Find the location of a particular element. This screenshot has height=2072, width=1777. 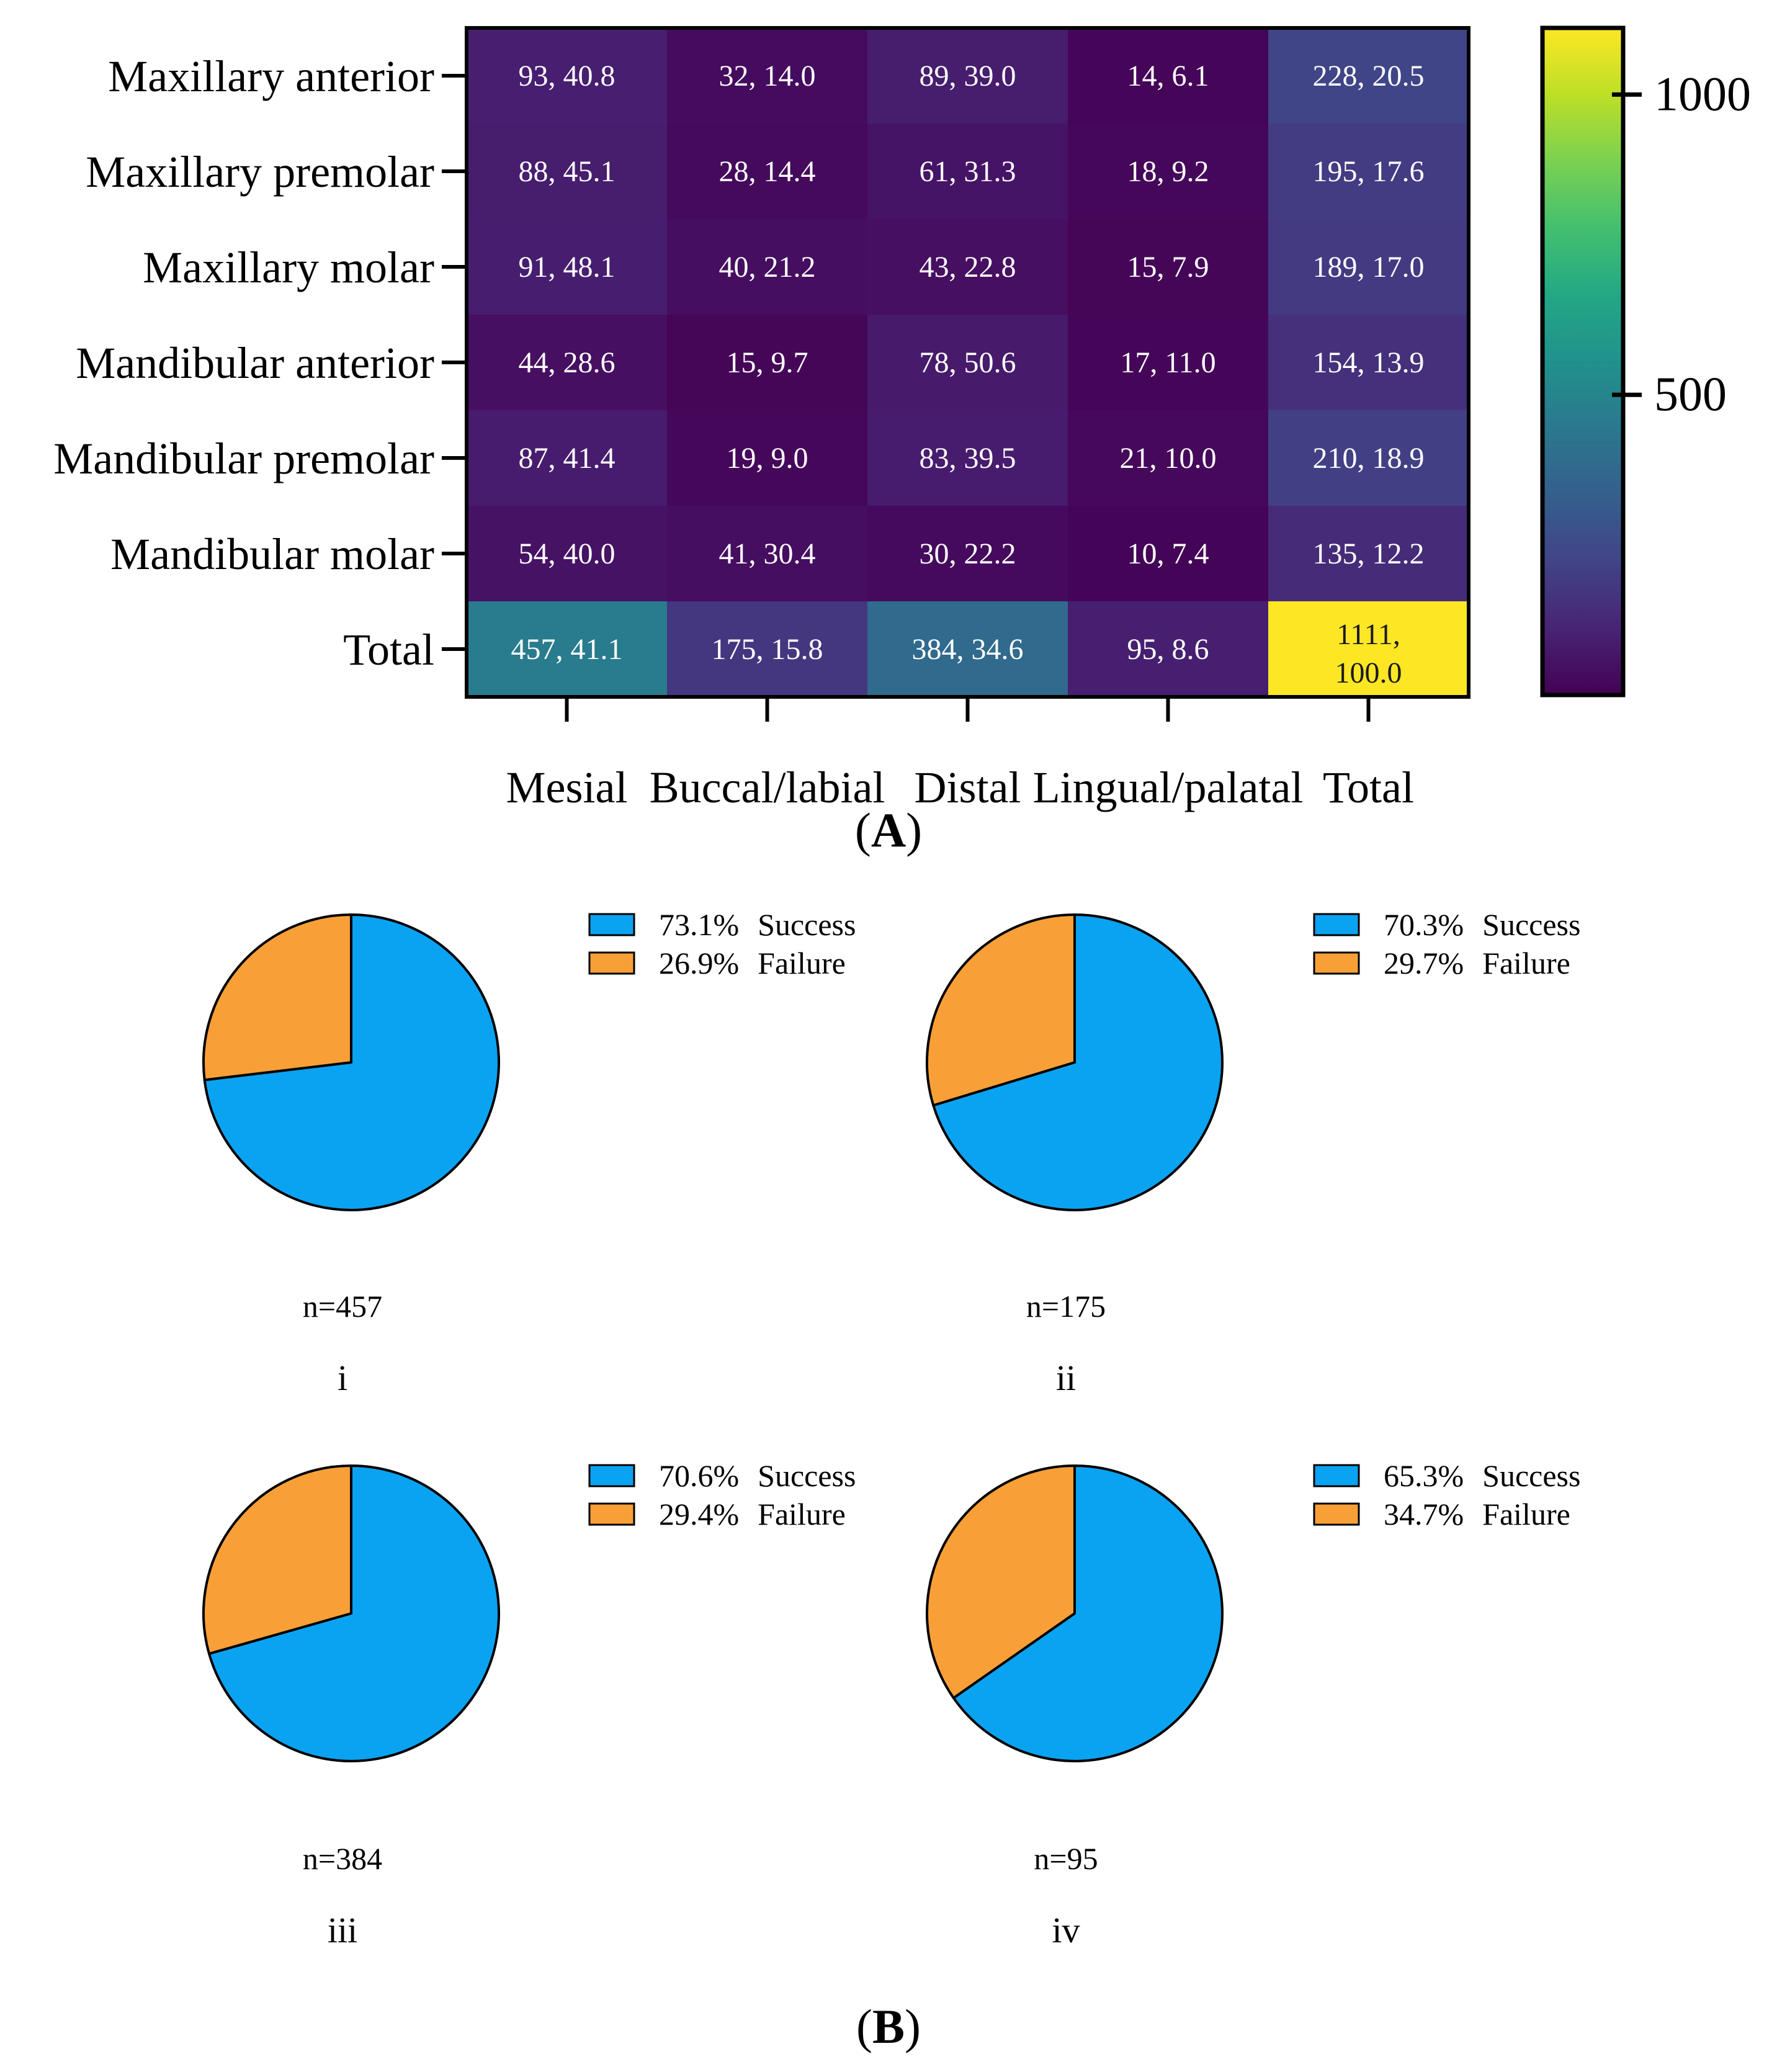

pie-chart-ii: 70.3% Success 29.7% Failure n=175 ii is located at coordinates (1253, 1152).